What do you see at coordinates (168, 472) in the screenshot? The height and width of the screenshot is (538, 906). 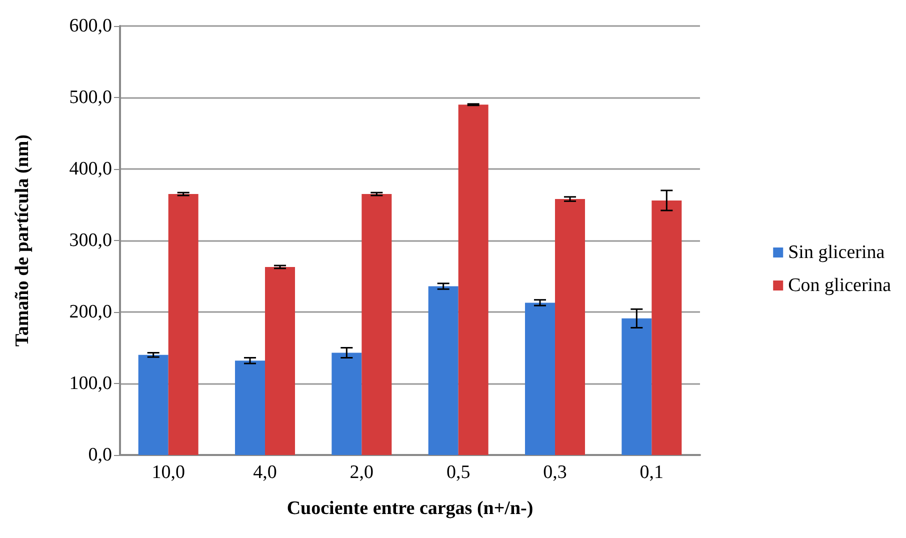 I see `x-tick-label: 10,0` at bounding box center [168, 472].